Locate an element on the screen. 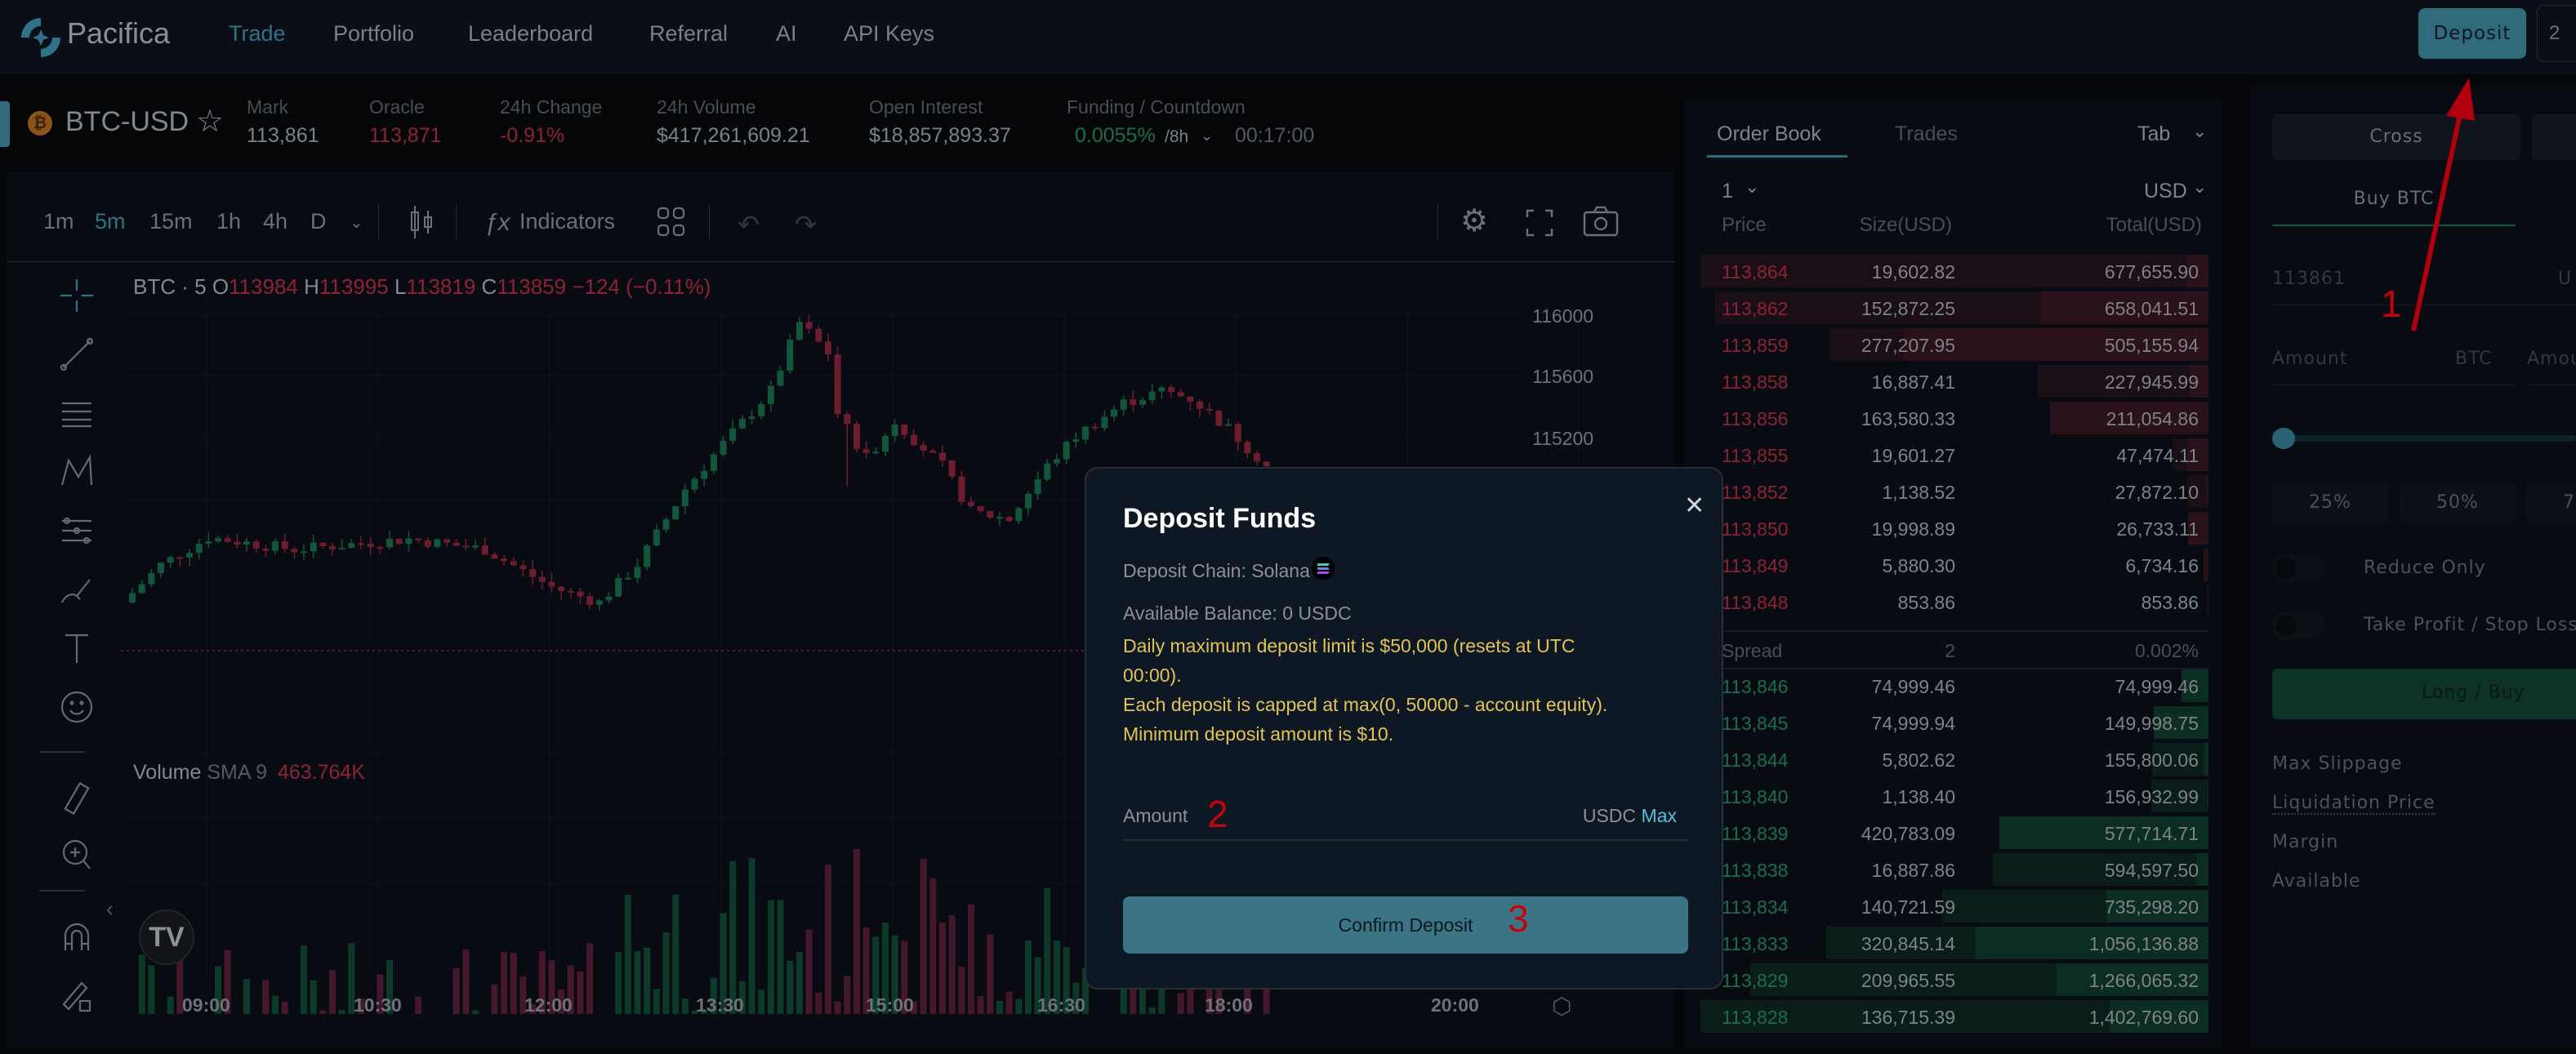 Image resolution: width=2576 pixels, height=1054 pixels. ask-row: 113,858 16,887.41 227,945.99 is located at coordinates (1954, 381).